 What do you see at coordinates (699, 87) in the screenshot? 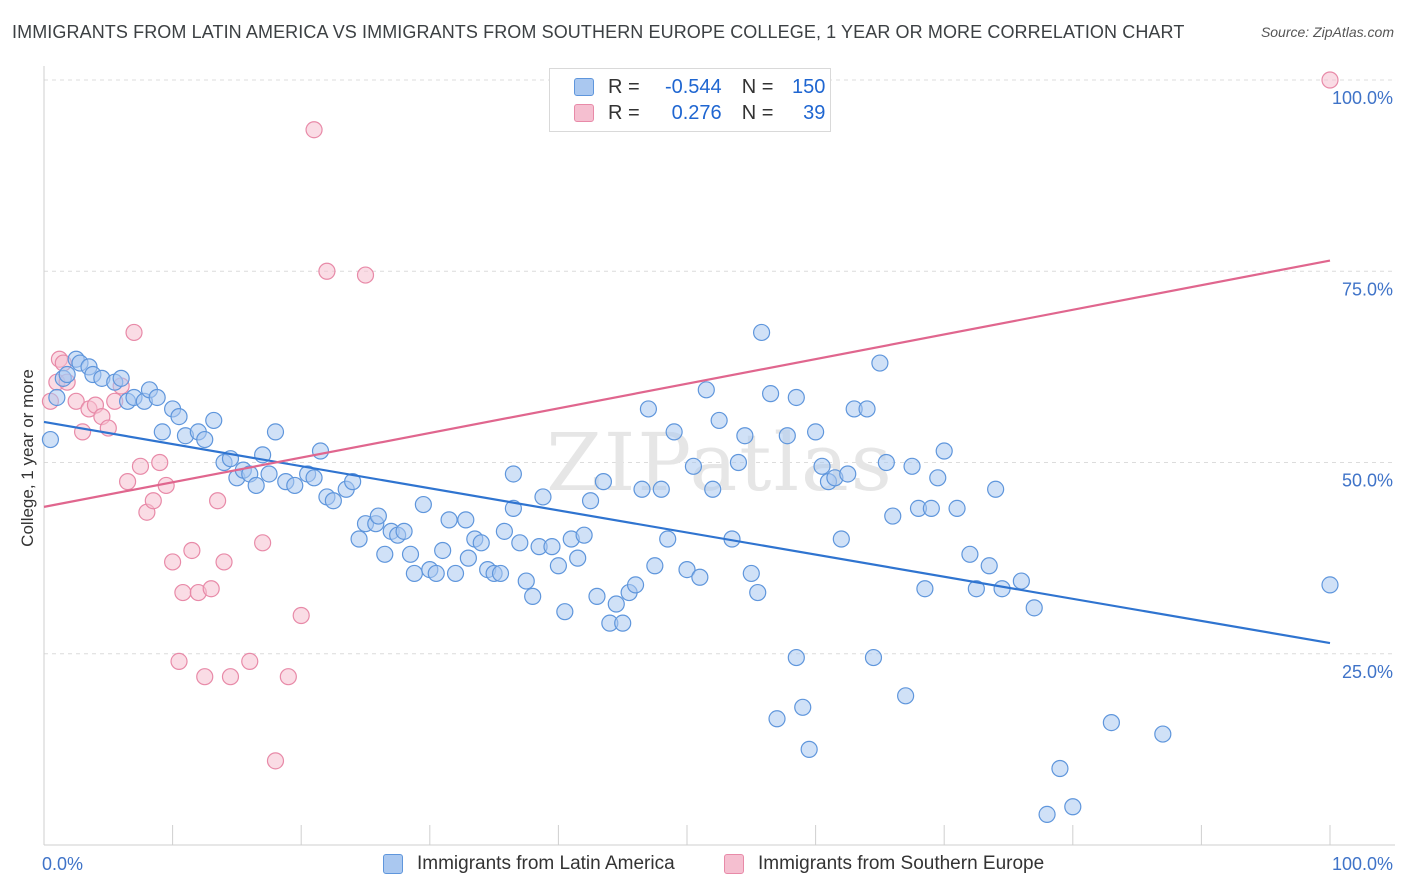
I see `legend-row-latin-america: R = -0.544 N = 150` at bounding box center [699, 87].